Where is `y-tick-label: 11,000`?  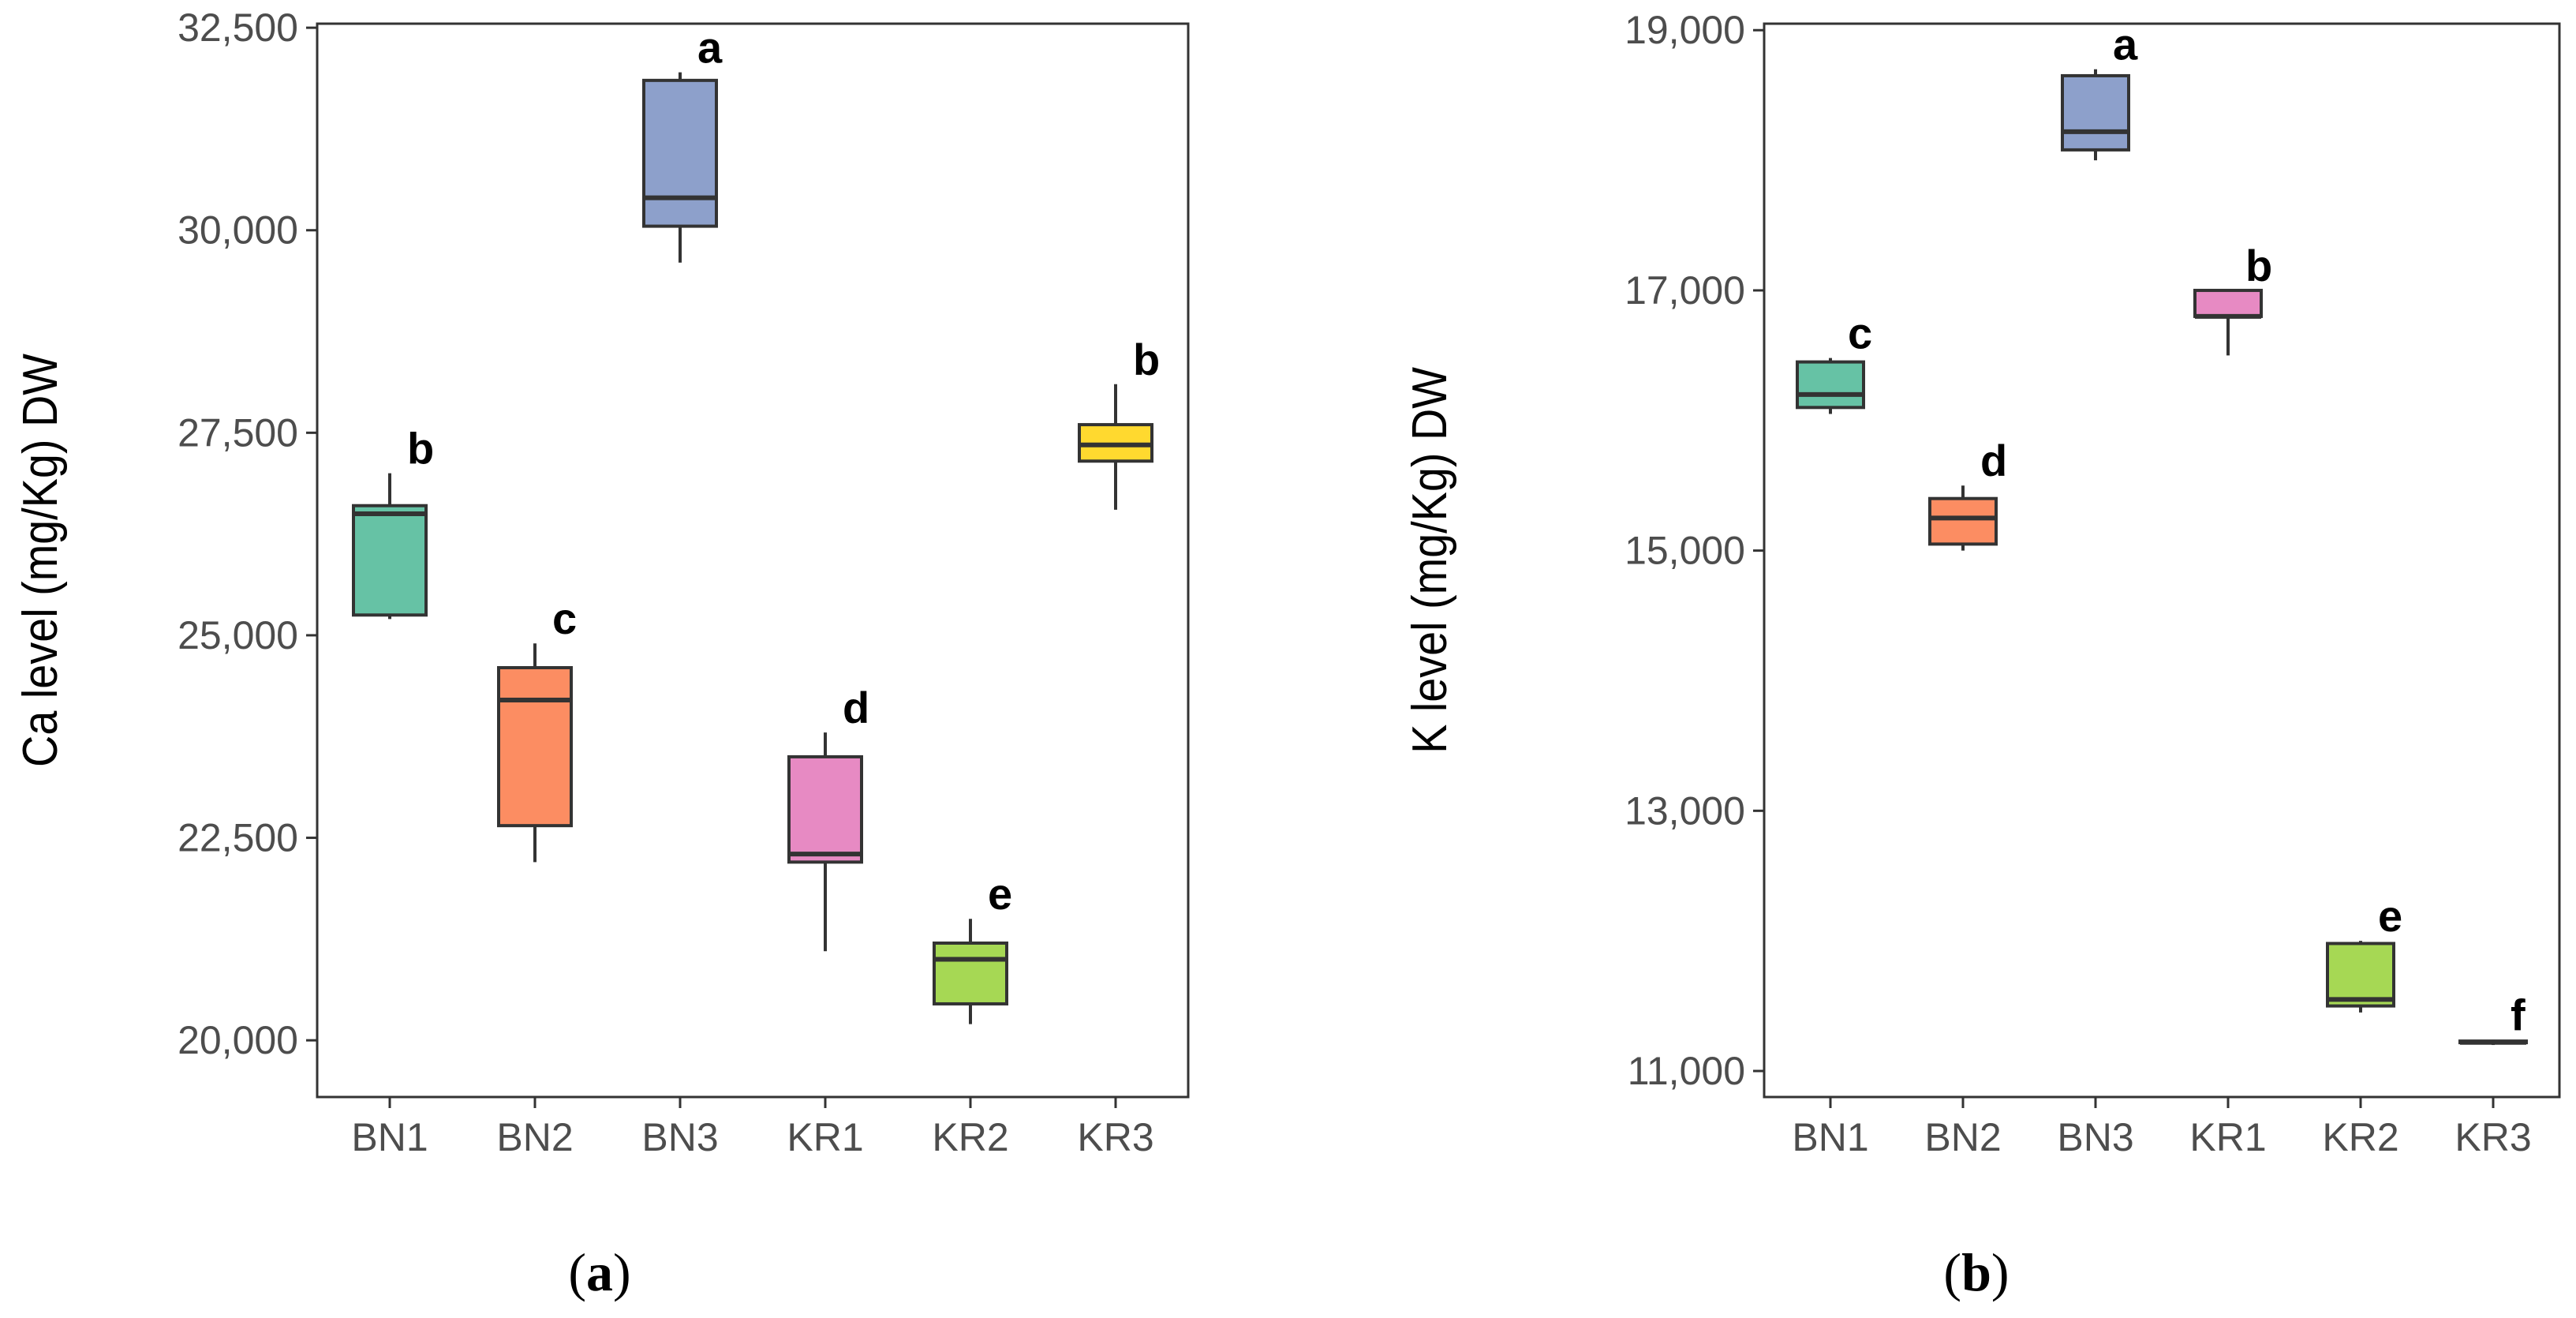 y-tick-label: 11,000 is located at coordinates (1686, 1071).